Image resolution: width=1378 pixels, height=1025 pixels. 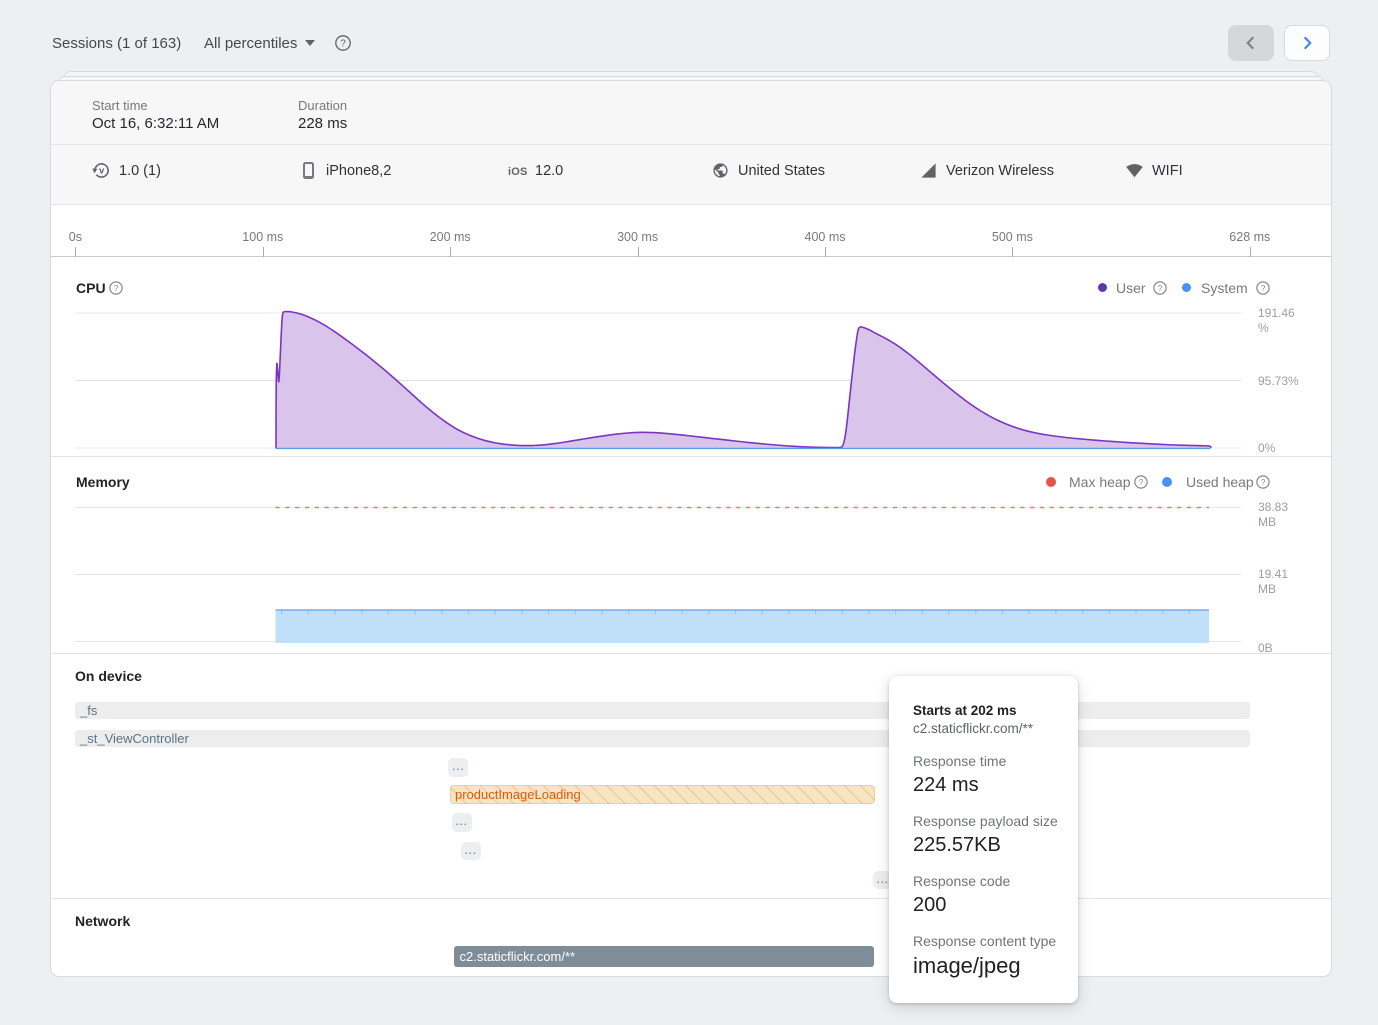 What do you see at coordinates (102, 171) in the screenshot?
I see `svg-text: v` at bounding box center [102, 171].